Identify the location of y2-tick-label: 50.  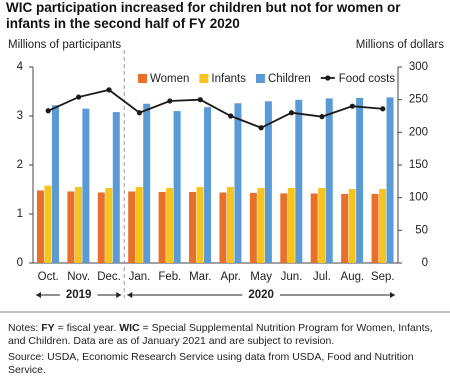
(421, 230).